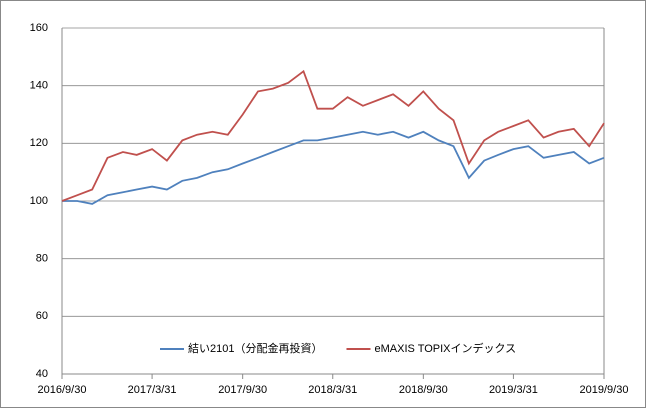 The image size is (646, 408). I want to click on x-tick-label: 2017/9/30, so click(242, 390).